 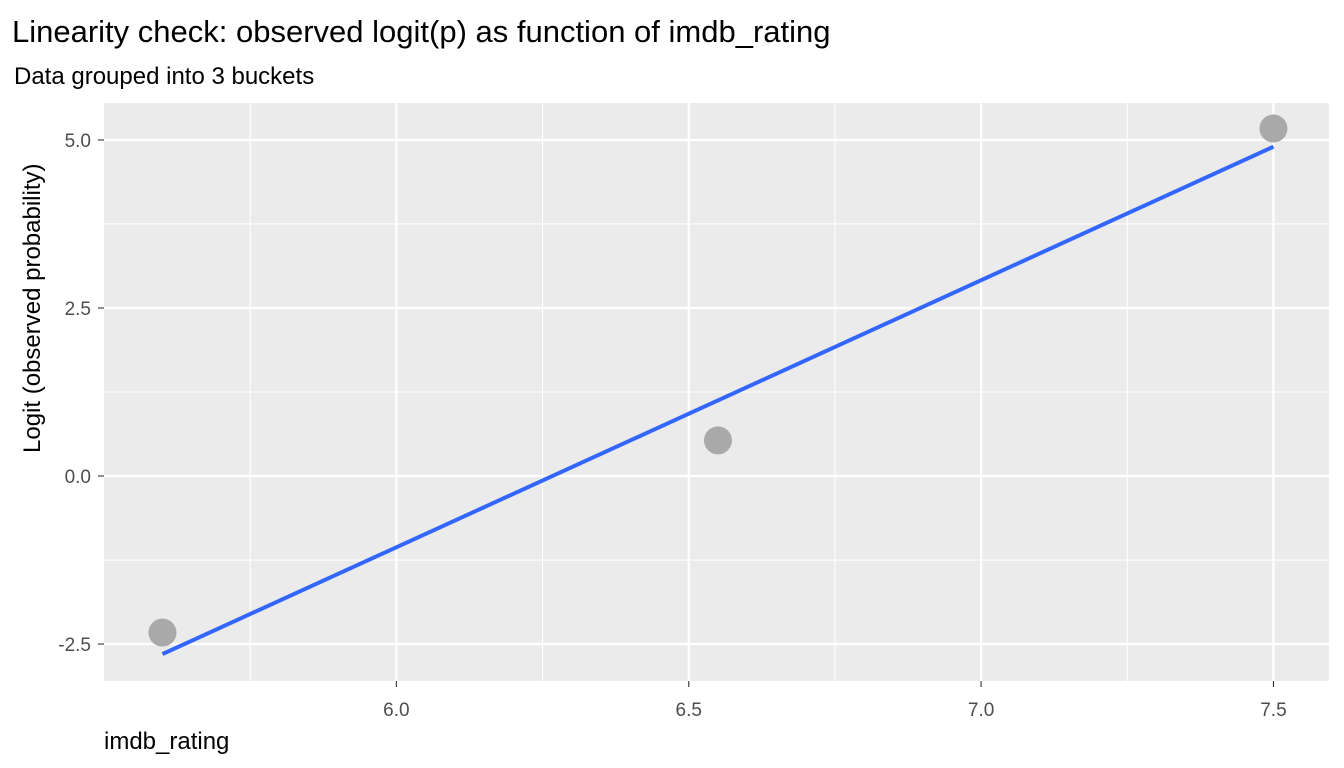 I want to click on chart-subtitle: Data grouped into 3 buckets, so click(x=164, y=76).